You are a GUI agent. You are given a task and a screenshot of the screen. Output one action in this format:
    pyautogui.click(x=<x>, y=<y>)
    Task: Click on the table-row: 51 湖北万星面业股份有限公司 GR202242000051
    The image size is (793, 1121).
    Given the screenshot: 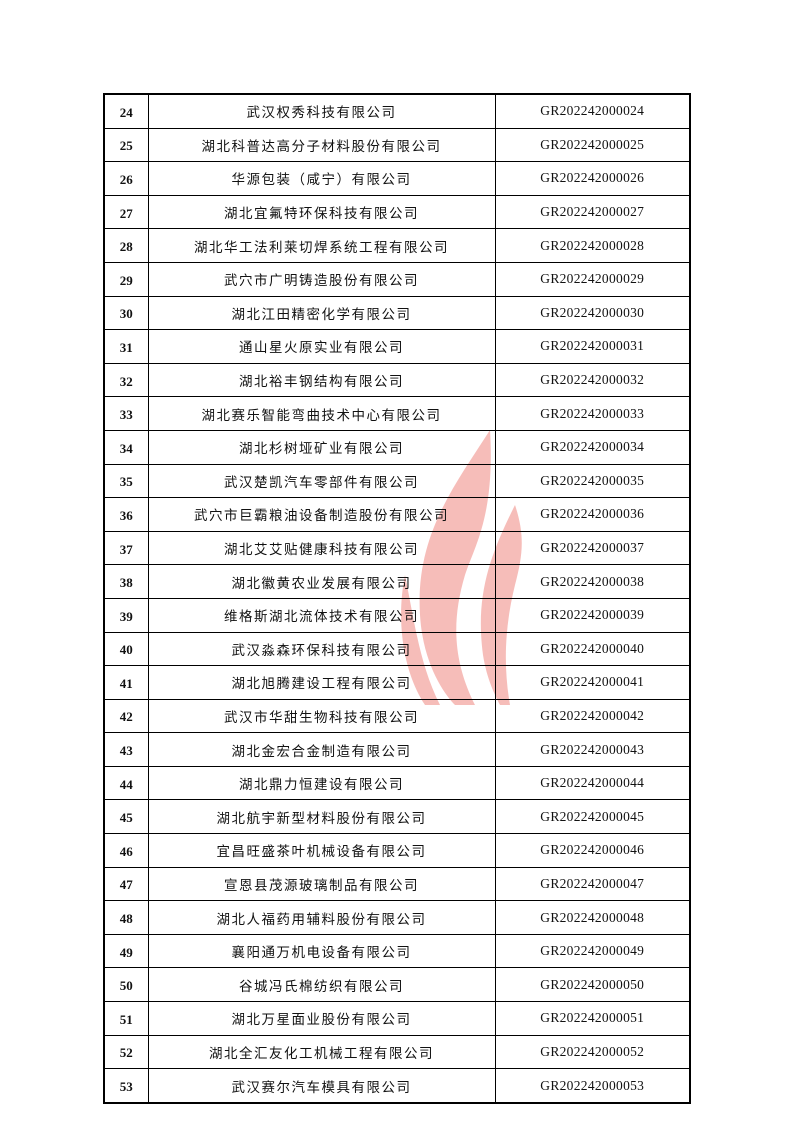 What is the action you would take?
    pyautogui.click(x=397, y=1018)
    